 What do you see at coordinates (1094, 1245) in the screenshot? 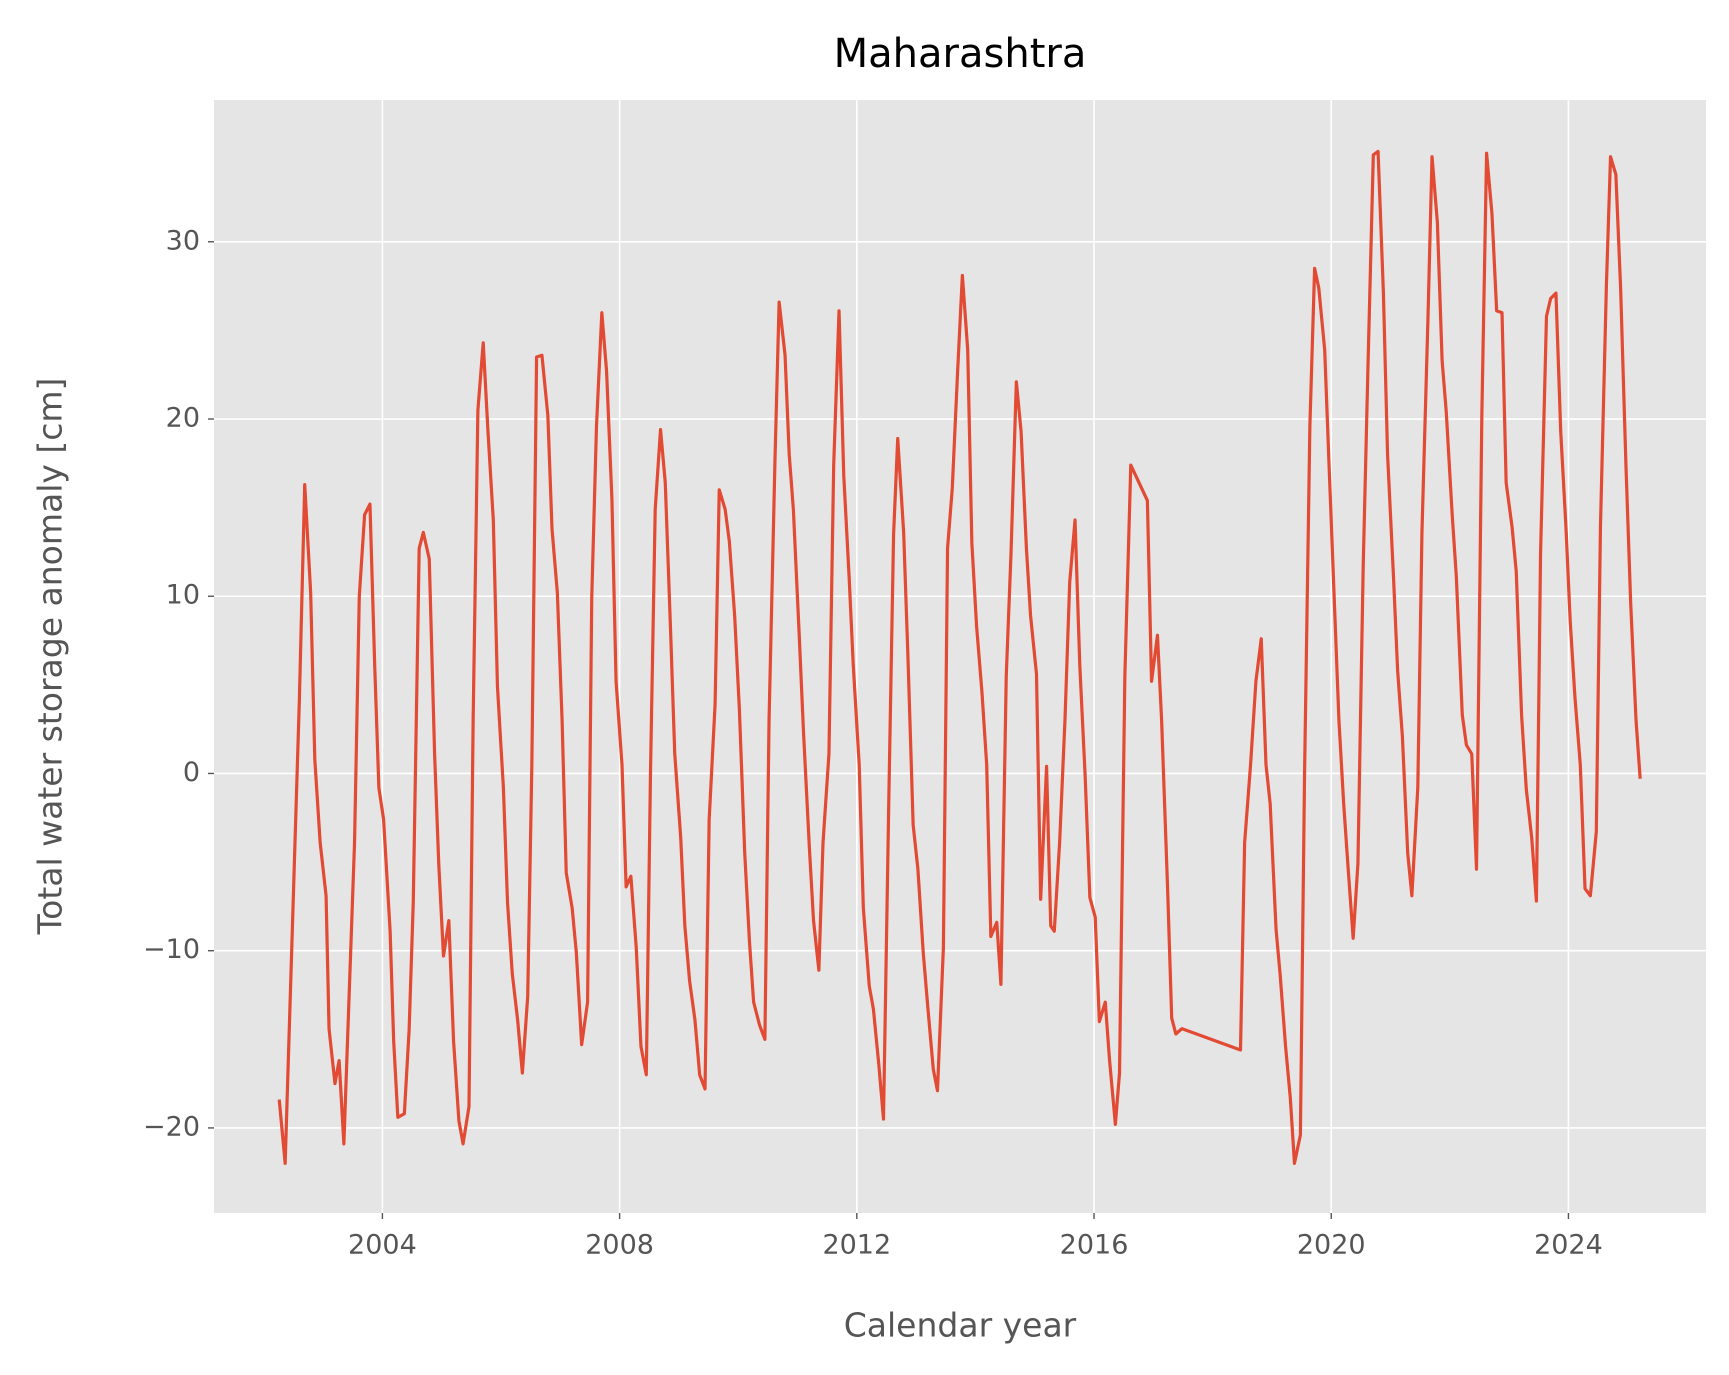
I see `x-tick-label: 2016` at bounding box center [1094, 1245].